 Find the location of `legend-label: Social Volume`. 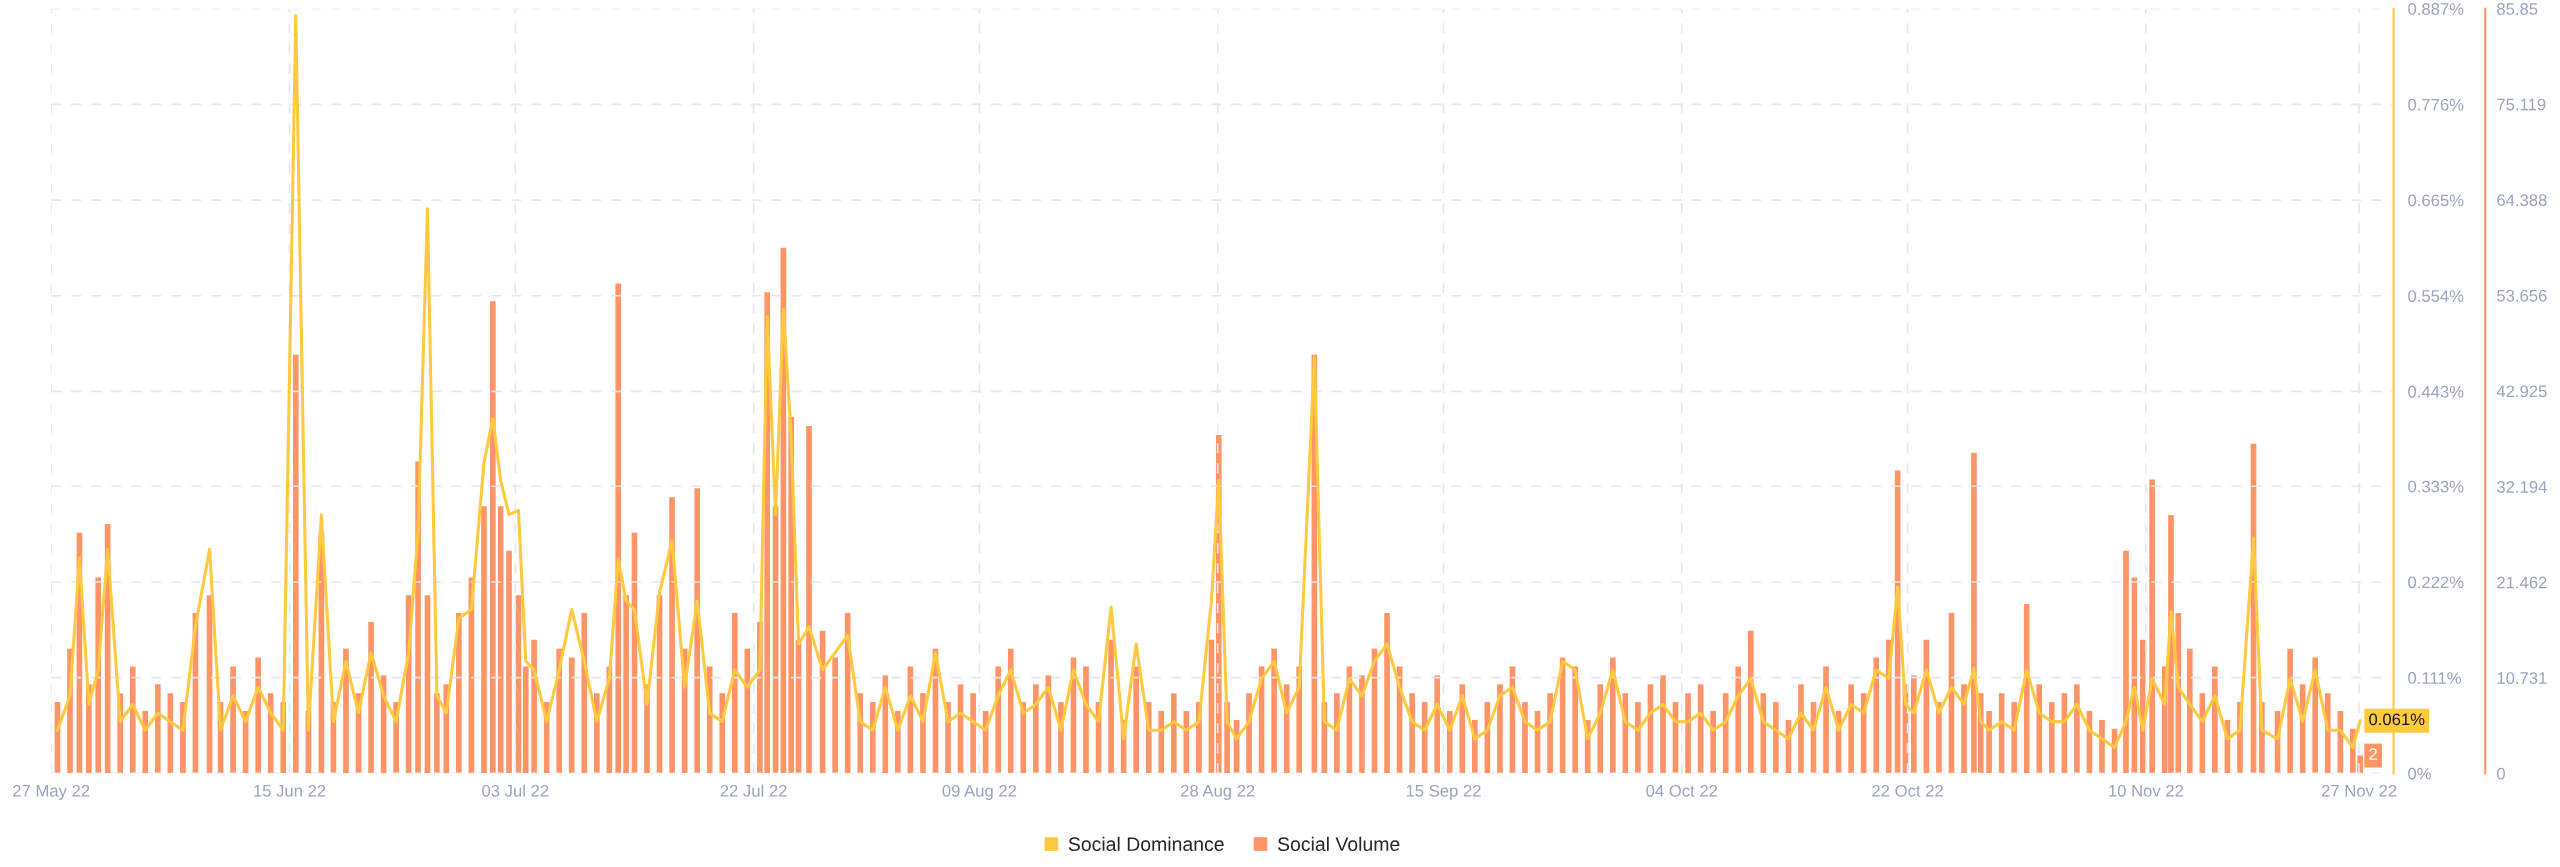

legend-label: Social Volume is located at coordinates (1338, 844).